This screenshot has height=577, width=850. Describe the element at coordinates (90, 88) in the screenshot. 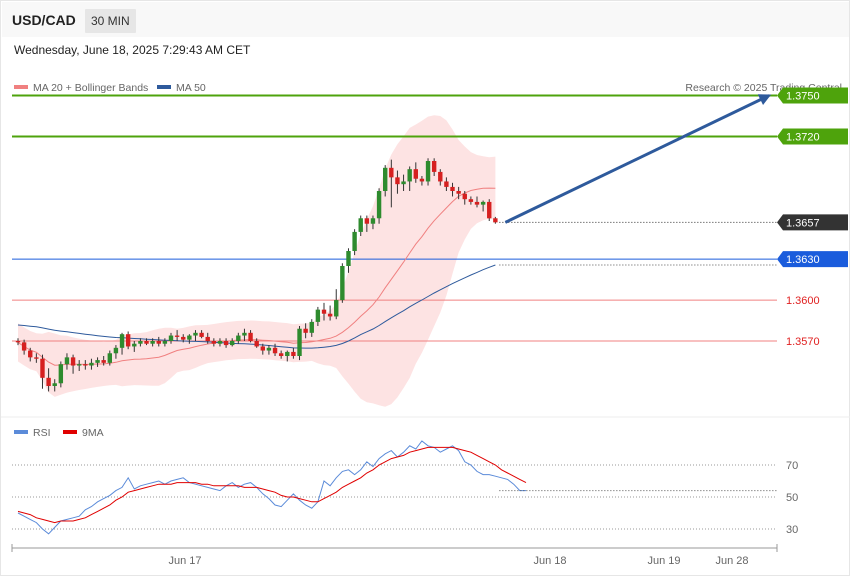

I see `ma20-legend-label: MA 20 + Bollinger Bands` at that location.